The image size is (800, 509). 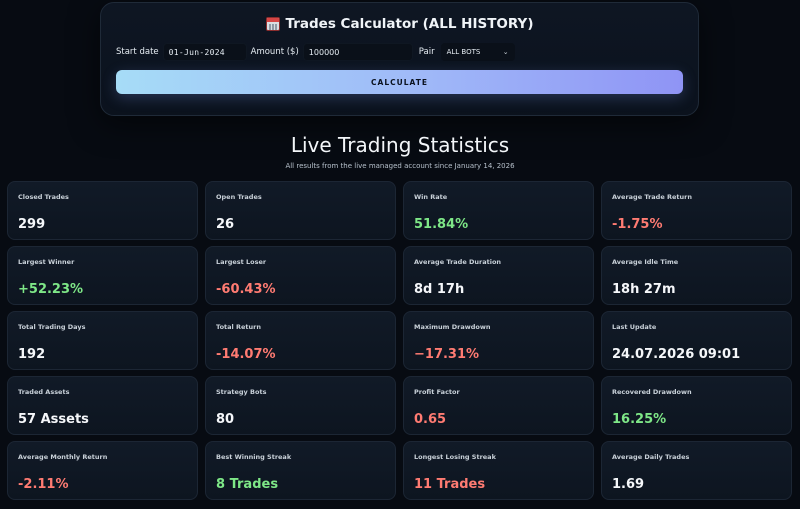 What do you see at coordinates (102, 340) in the screenshot?
I see `stat-card: Total Trading Days 192` at bounding box center [102, 340].